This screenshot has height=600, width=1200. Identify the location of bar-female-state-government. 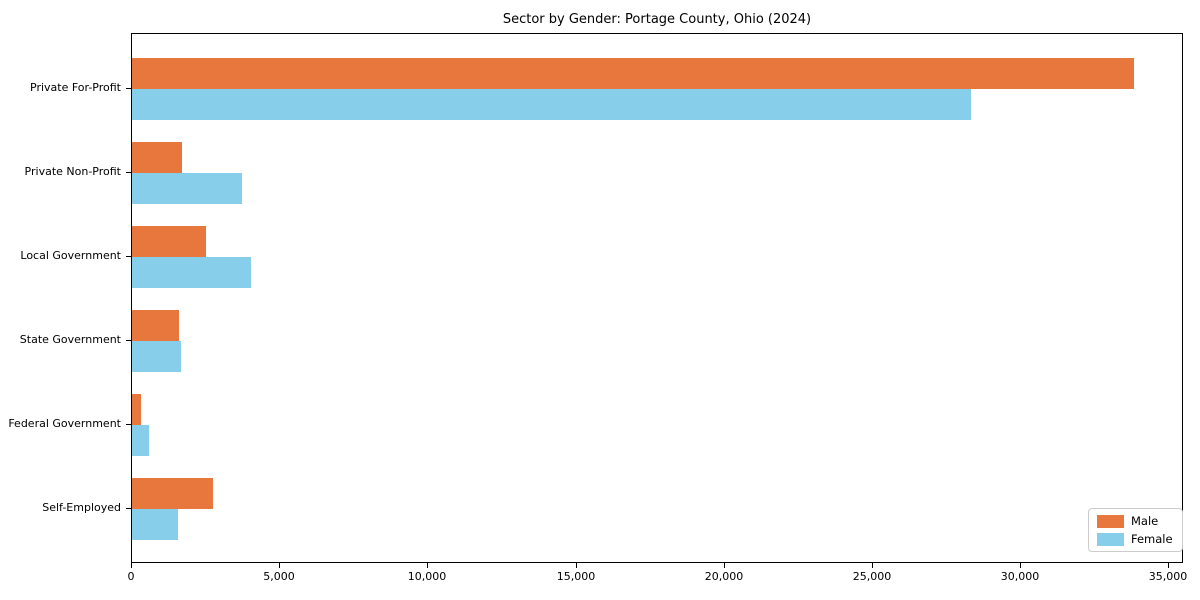
(156, 356).